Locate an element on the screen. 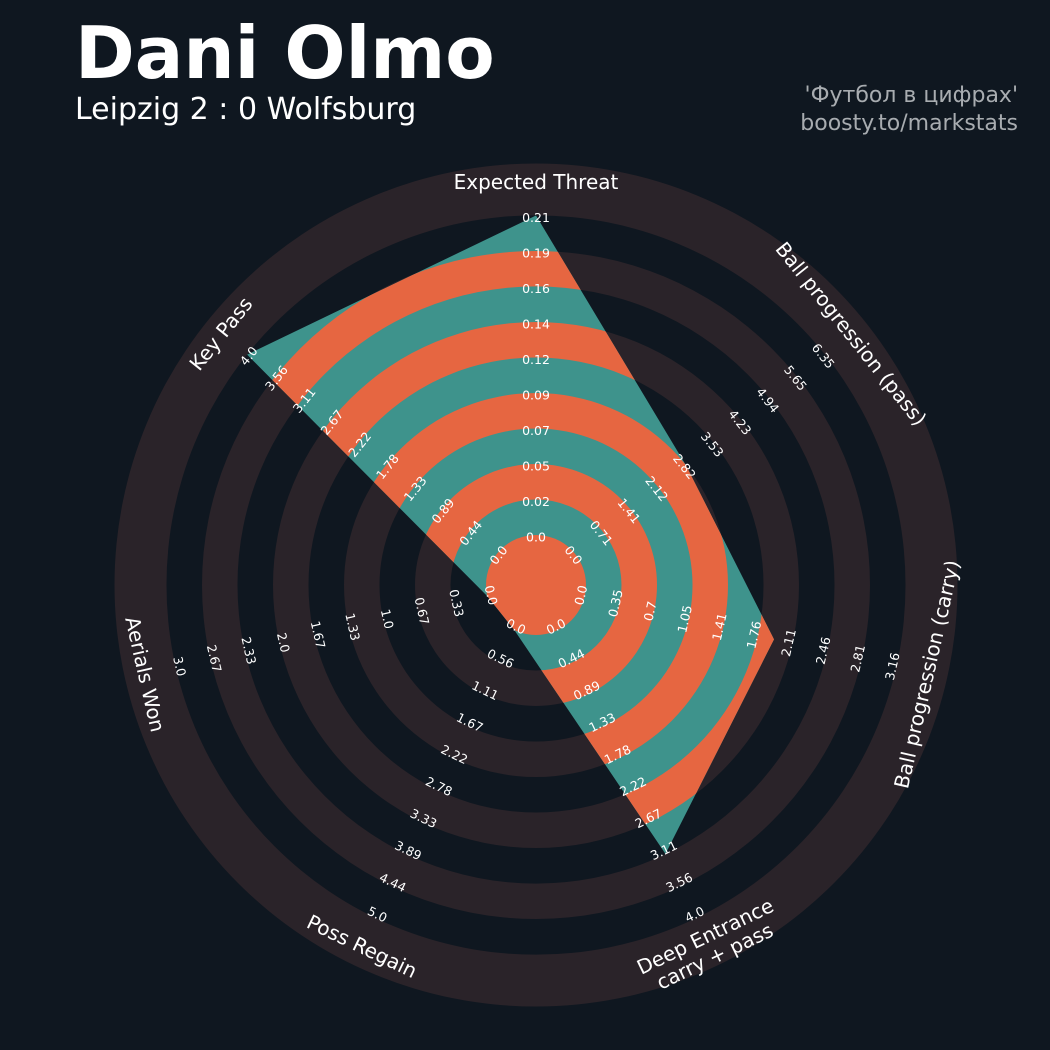  match-score-subtitle: Leipzig 2 : 0 Wolfsburg is located at coordinates (246, 109).